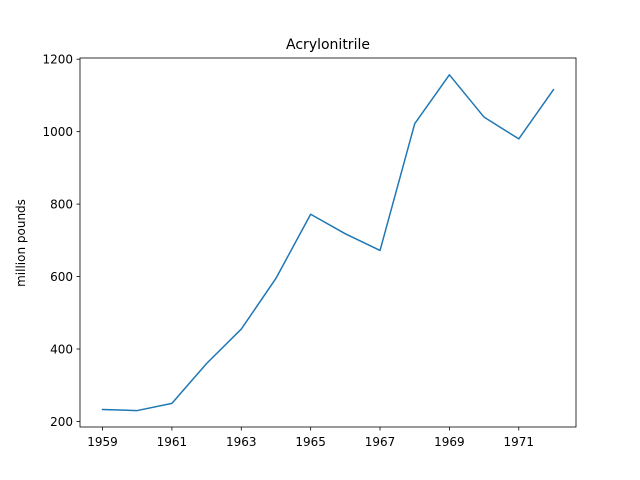 The height and width of the screenshot is (480, 640). I want to click on x-axis-ticks: 1959 1961 1963 1965 1967 1969 1971, so click(310, 438).